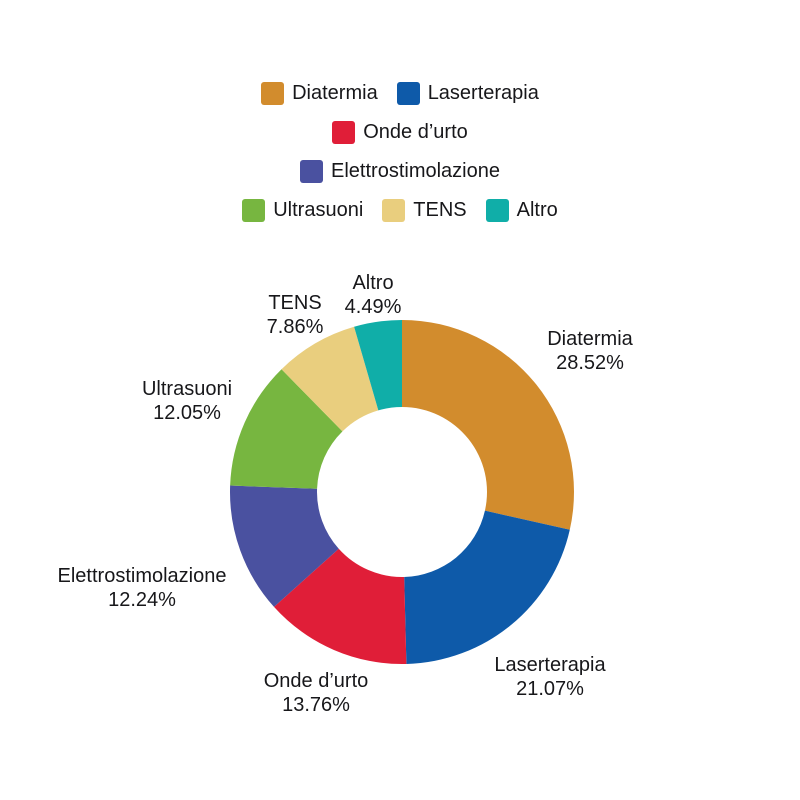 This screenshot has width=800, height=800. Describe the element at coordinates (330, 379) in the screenshot. I see `pie-slice-tens` at that location.